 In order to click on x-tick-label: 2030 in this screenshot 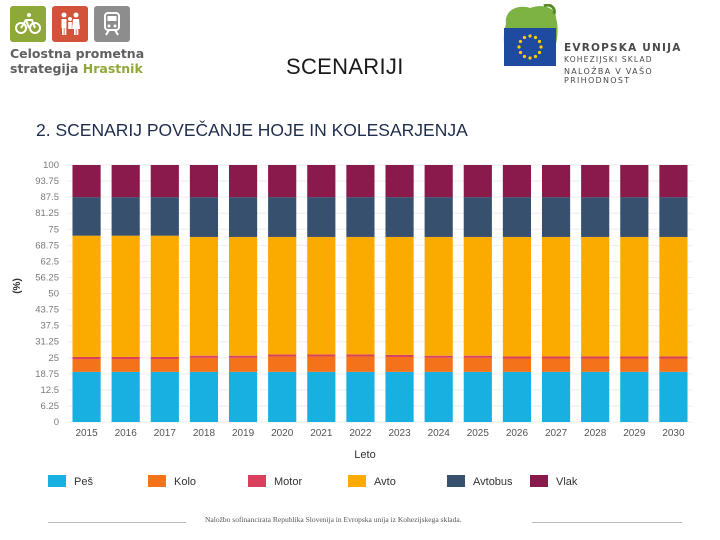, I will do `click(673, 433)`.